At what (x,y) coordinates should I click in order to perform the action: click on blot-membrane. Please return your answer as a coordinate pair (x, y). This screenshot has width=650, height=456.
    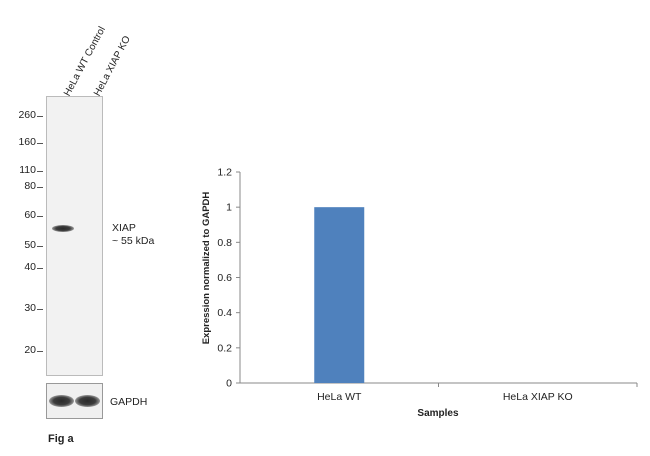
    Looking at the image, I should click on (74, 236).